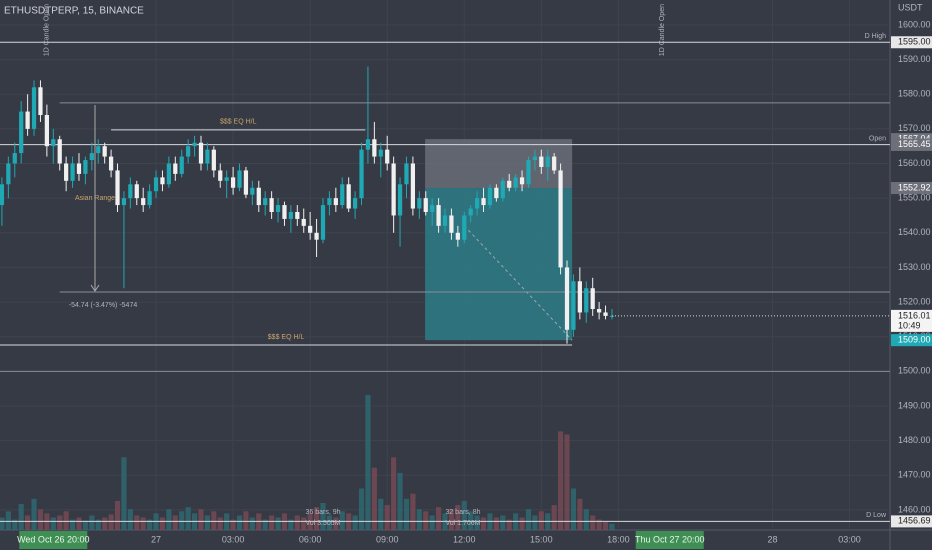  Describe the element at coordinates (914, 440) in the screenshot. I see `y-tick-label: 1480.00` at that location.